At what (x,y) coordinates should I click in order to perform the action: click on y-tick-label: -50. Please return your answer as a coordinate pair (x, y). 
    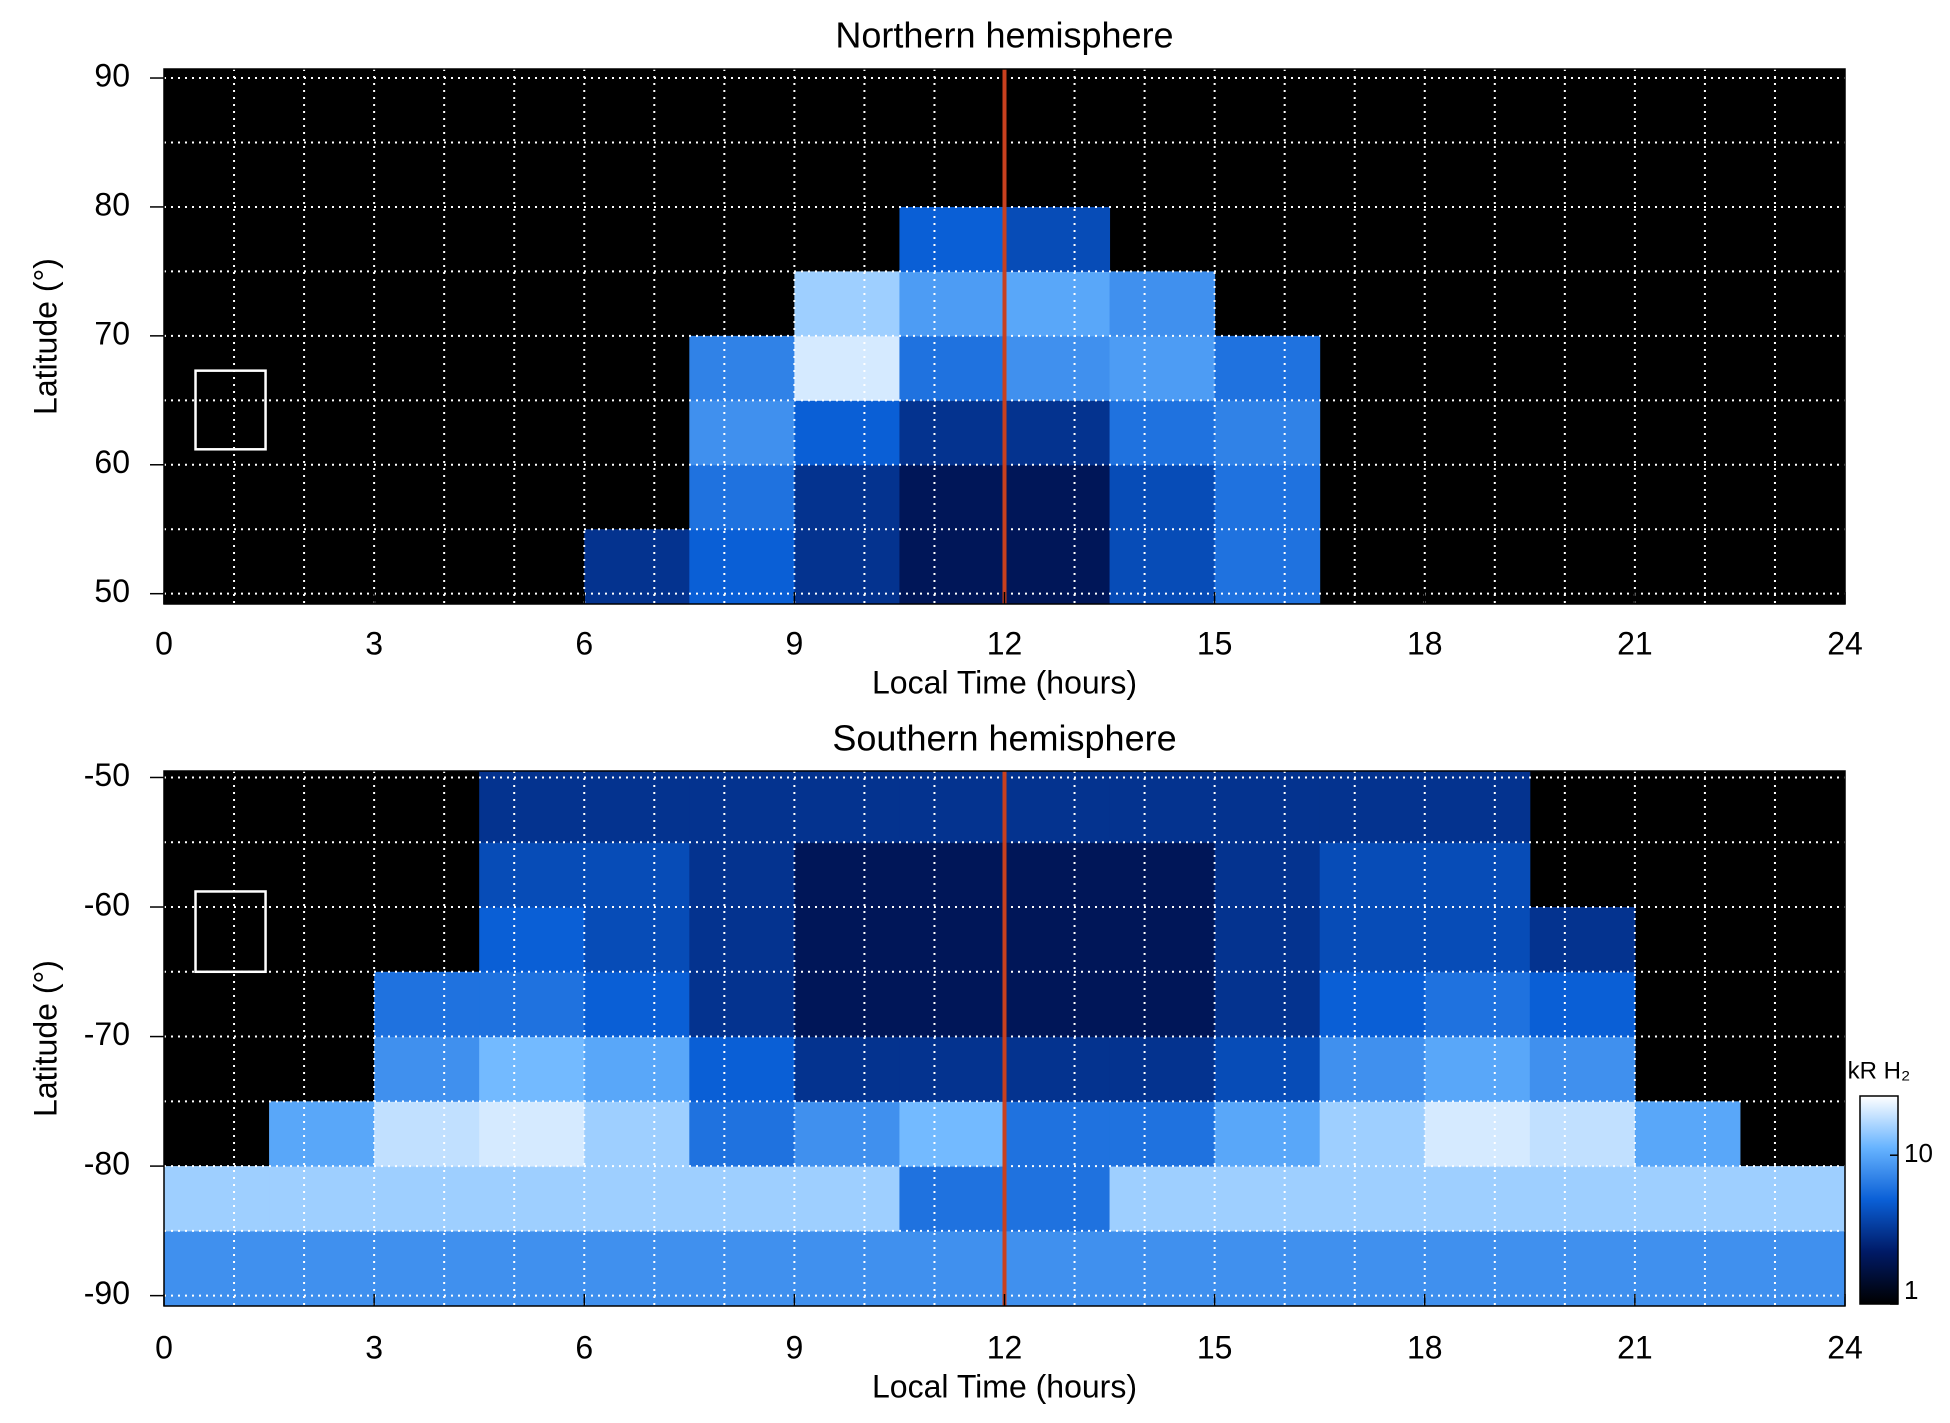
    Looking at the image, I should click on (107, 775).